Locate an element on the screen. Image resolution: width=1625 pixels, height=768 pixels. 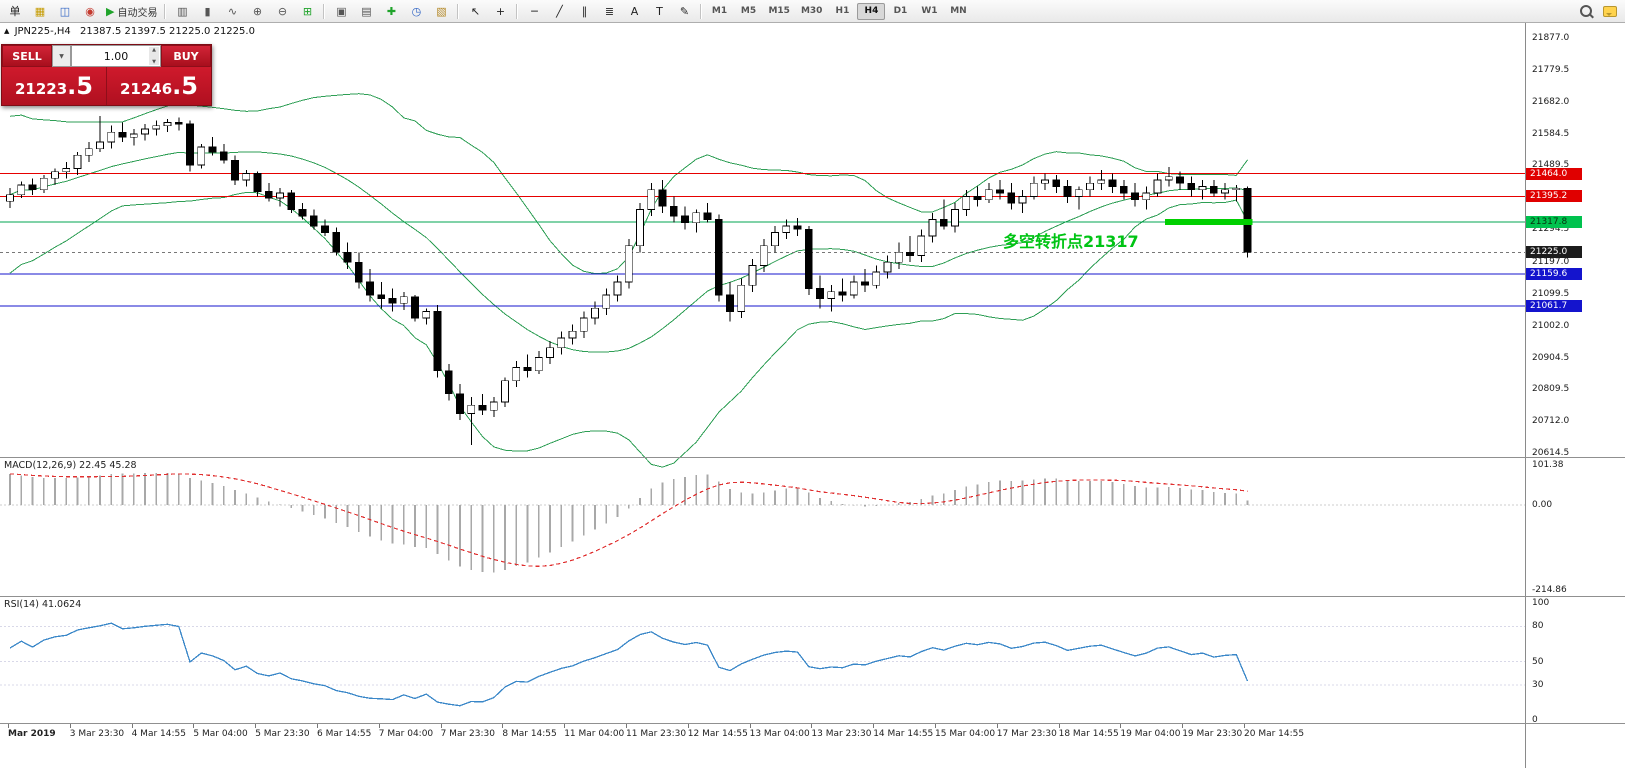
sell-price-main: 21223 is located at coordinates (41, 89).